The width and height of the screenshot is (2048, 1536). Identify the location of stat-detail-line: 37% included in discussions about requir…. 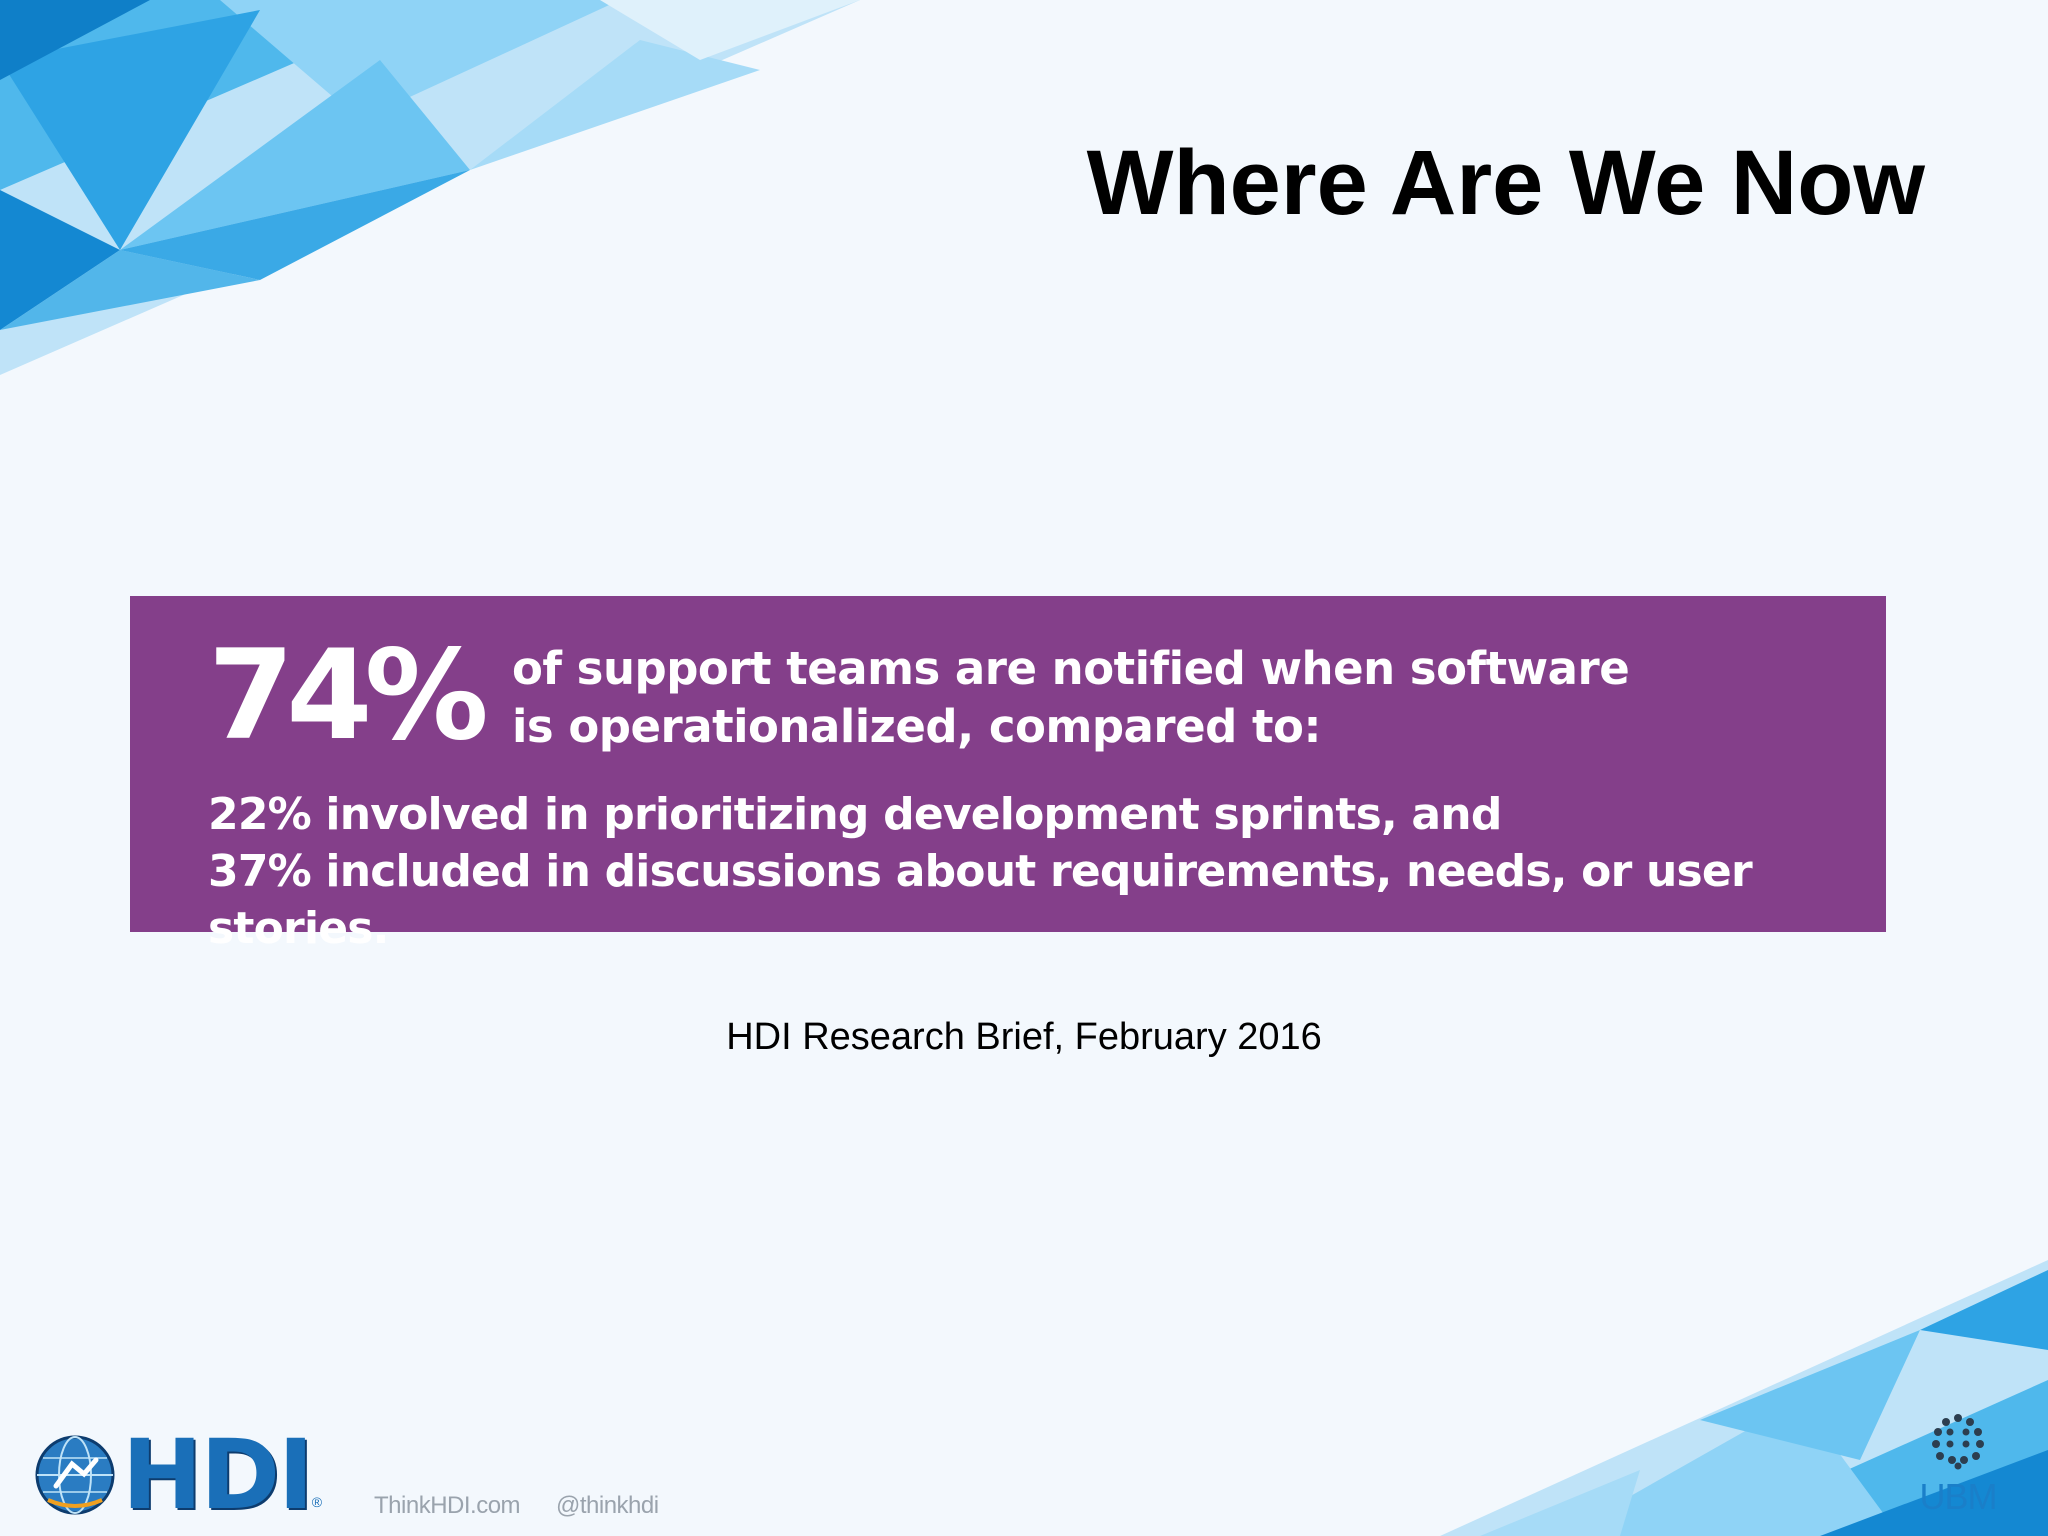
(980, 900).